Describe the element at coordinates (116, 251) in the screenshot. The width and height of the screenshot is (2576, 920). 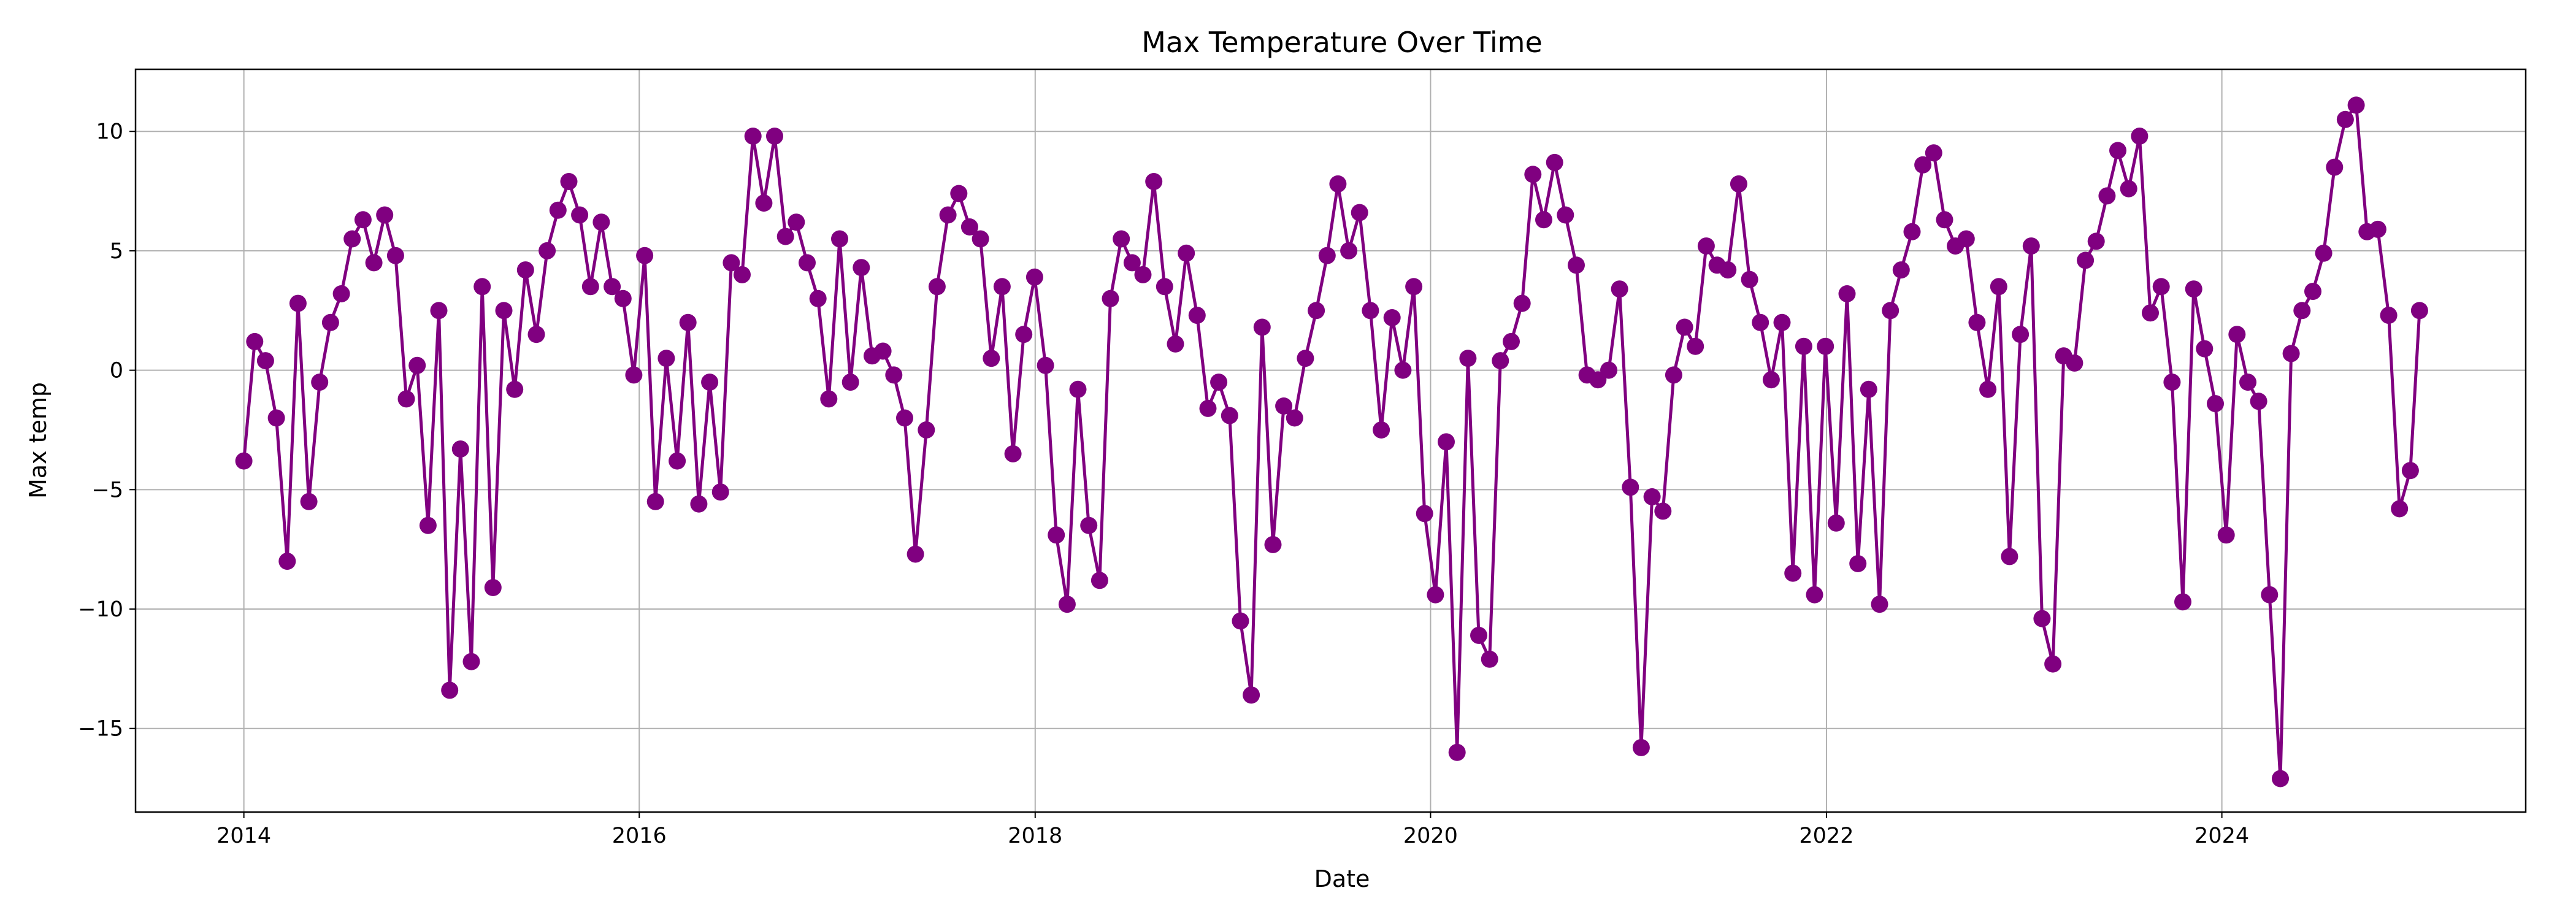
I see `y-tick-label: 5` at that location.